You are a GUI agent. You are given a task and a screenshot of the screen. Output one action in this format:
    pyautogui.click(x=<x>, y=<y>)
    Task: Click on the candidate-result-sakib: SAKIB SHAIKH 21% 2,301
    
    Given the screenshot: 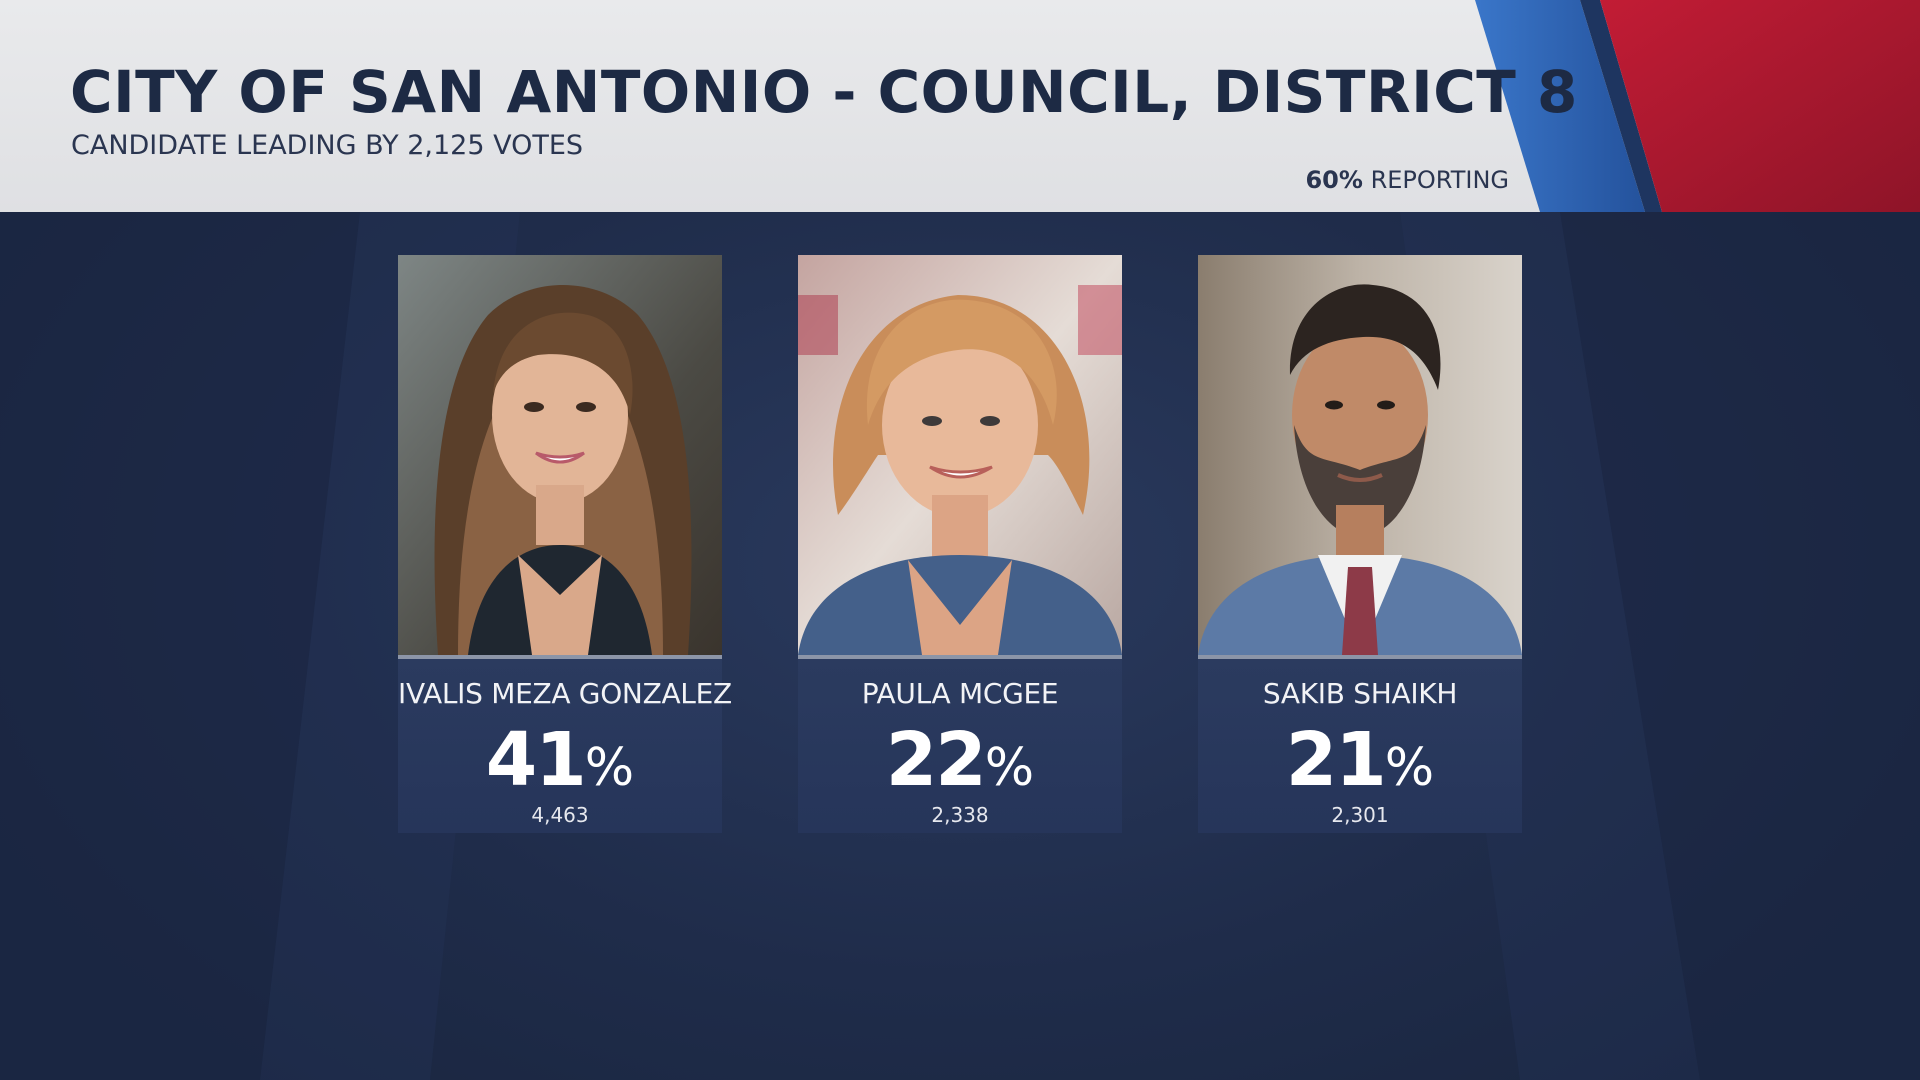 What is the action you would take?
    pyautogui.click(x=1360, y=744)
    